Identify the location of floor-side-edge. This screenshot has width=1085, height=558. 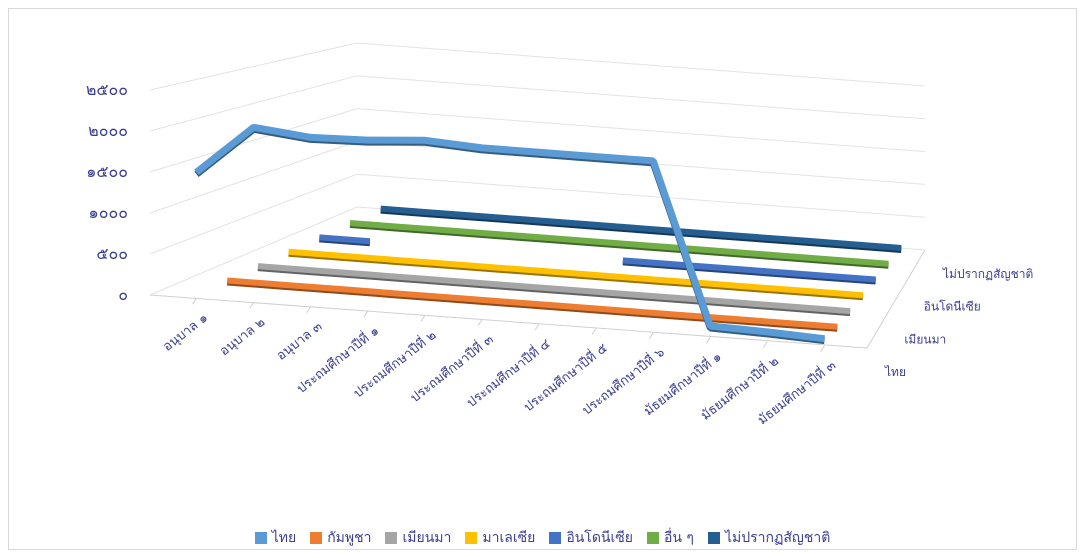
(896, 299).